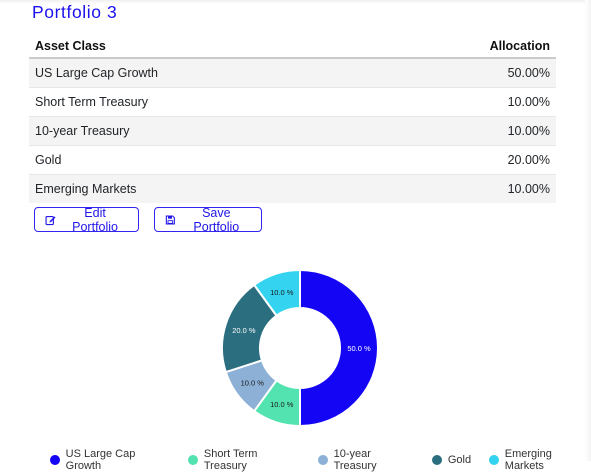 The height and width of the screenshot is (472, 591). Describe the element at coordinates (200, 188) in the screenshot. I see `asset-cell: Emerging Markets` at that location.